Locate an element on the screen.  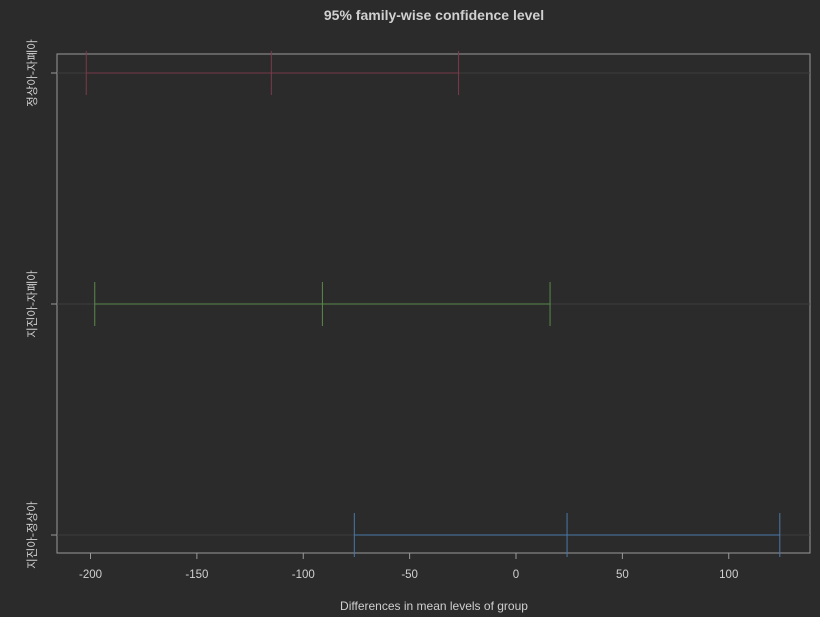
comparison-label: 지진아-자폐아 is located at coordinates (32, 304).